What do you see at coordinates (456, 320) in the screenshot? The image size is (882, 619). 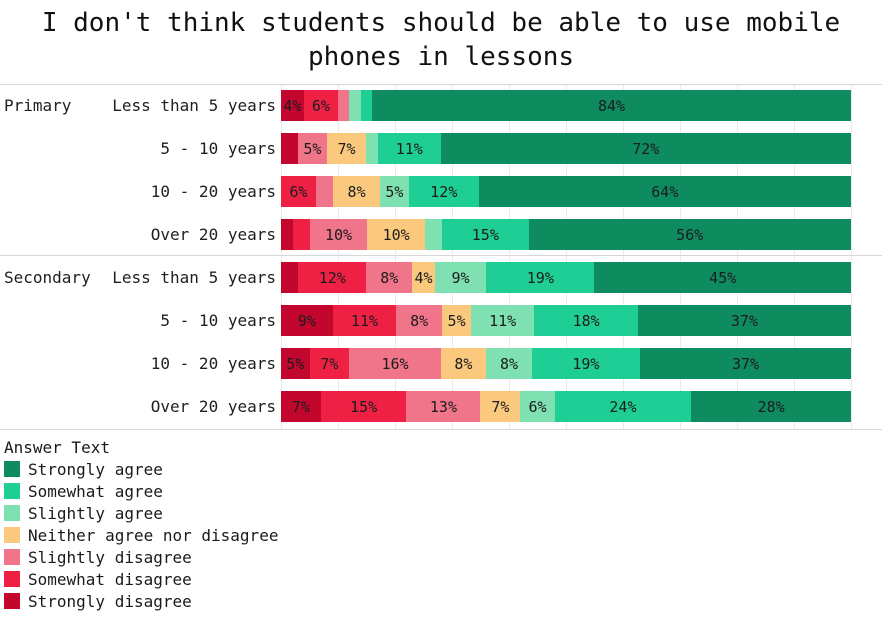 I see `bar-segment-neither: 5%` at bounding box center [456, 320].